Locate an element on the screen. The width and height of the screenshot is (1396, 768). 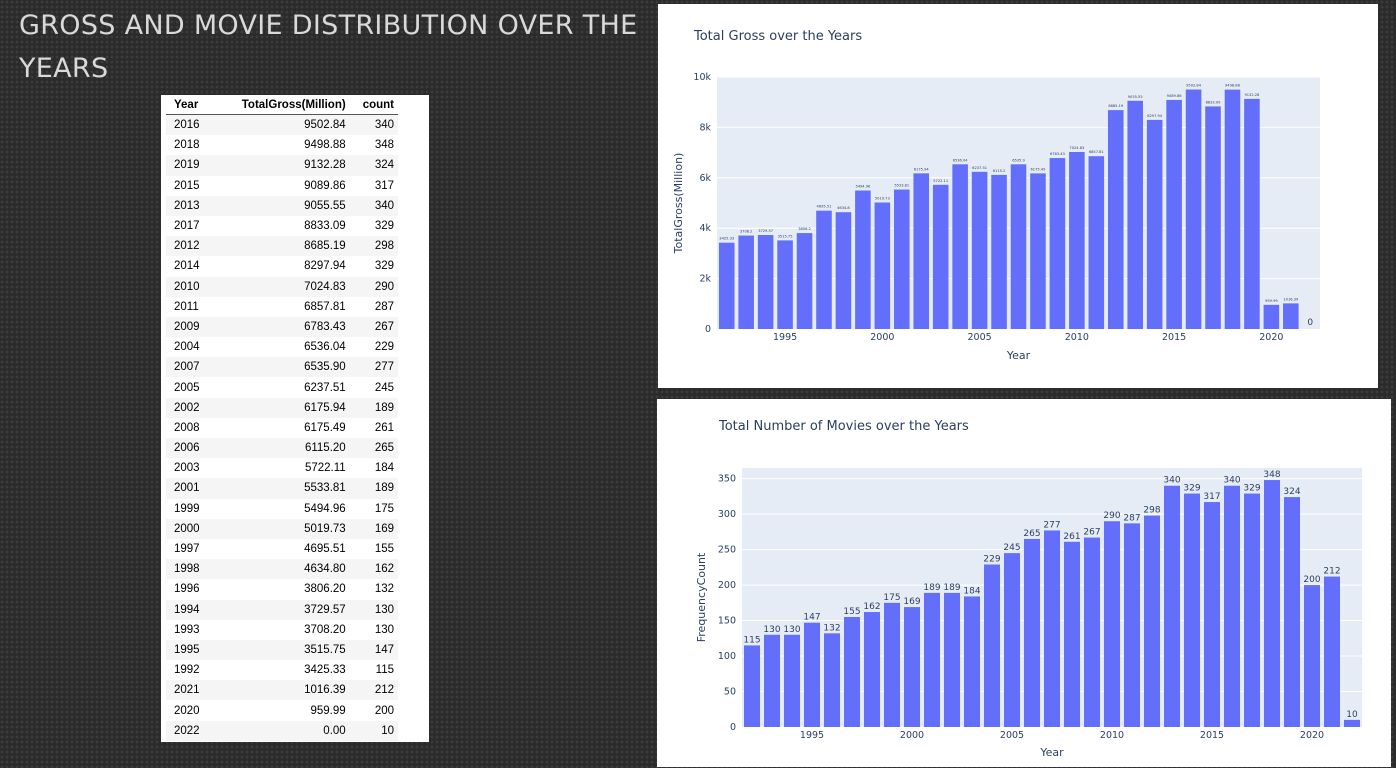
y-tick-label: 10k is located at coordinates (702, 77).